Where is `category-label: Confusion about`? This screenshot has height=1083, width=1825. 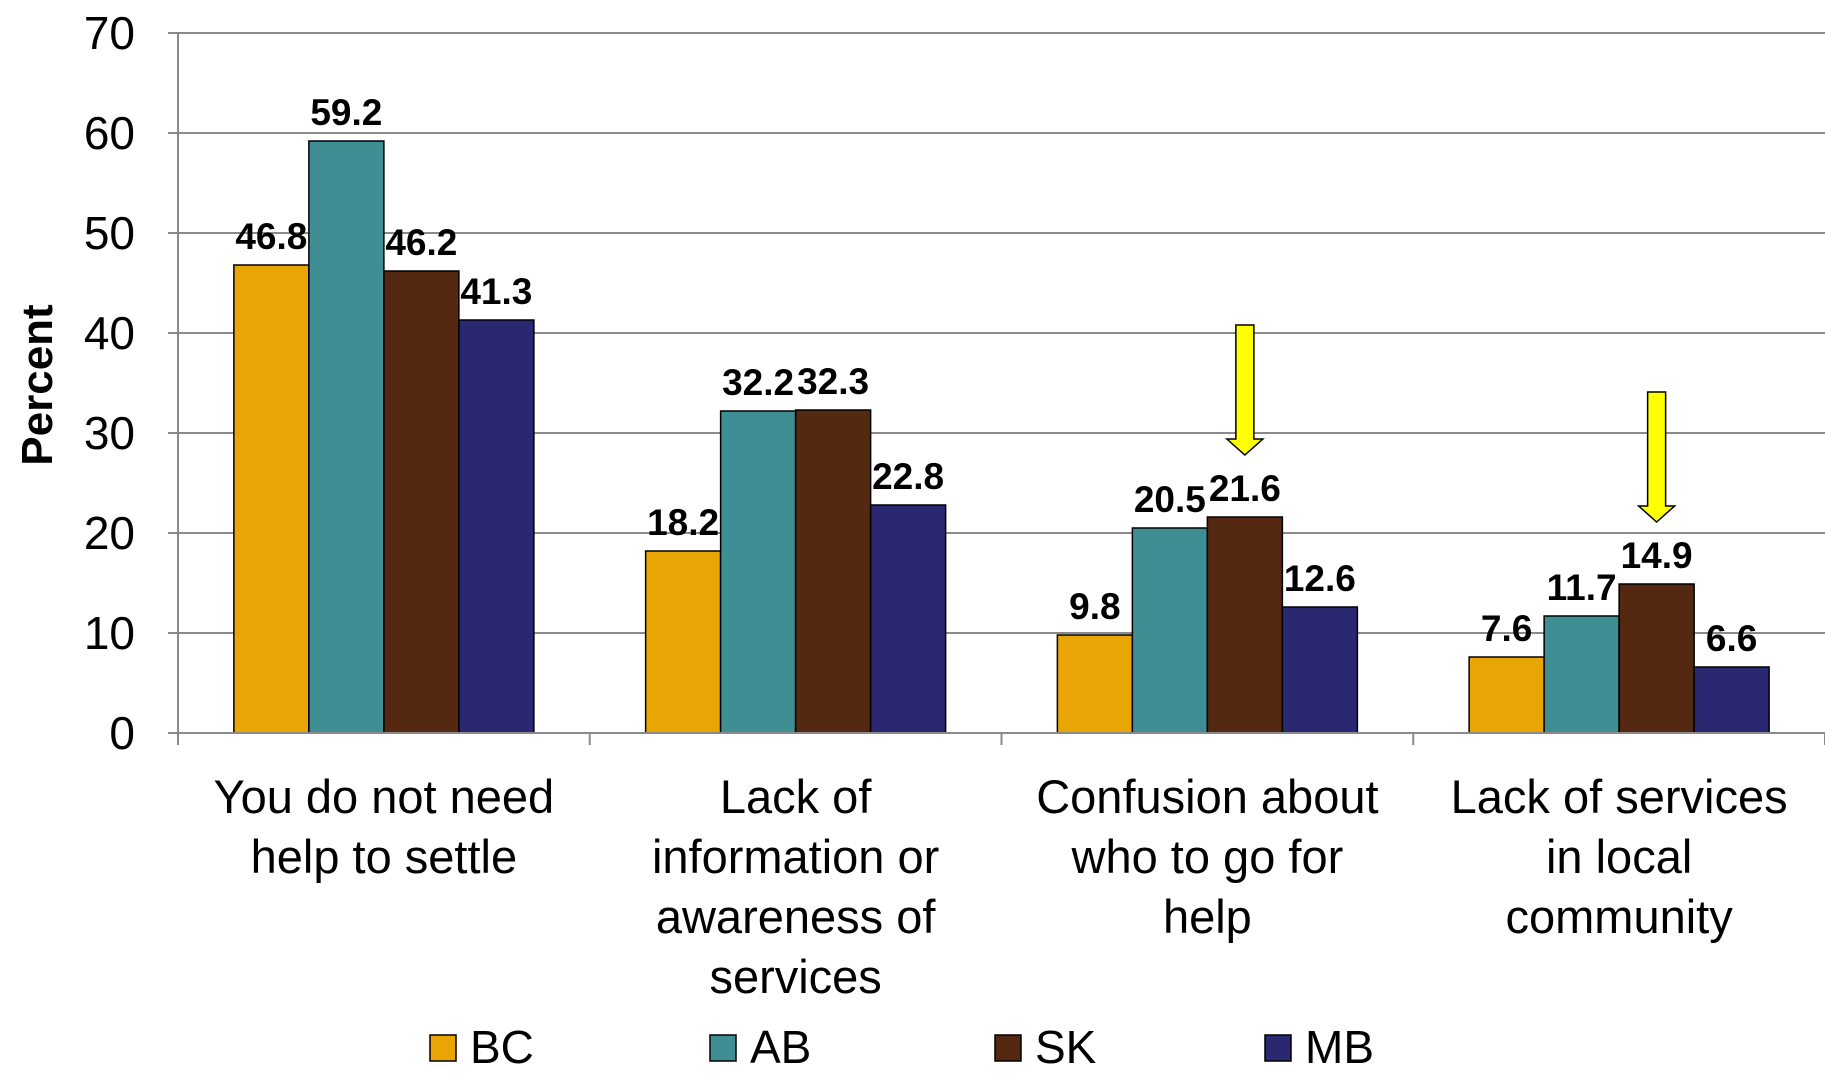 category-label: Confusion about is located at coordinates (1207, 796).